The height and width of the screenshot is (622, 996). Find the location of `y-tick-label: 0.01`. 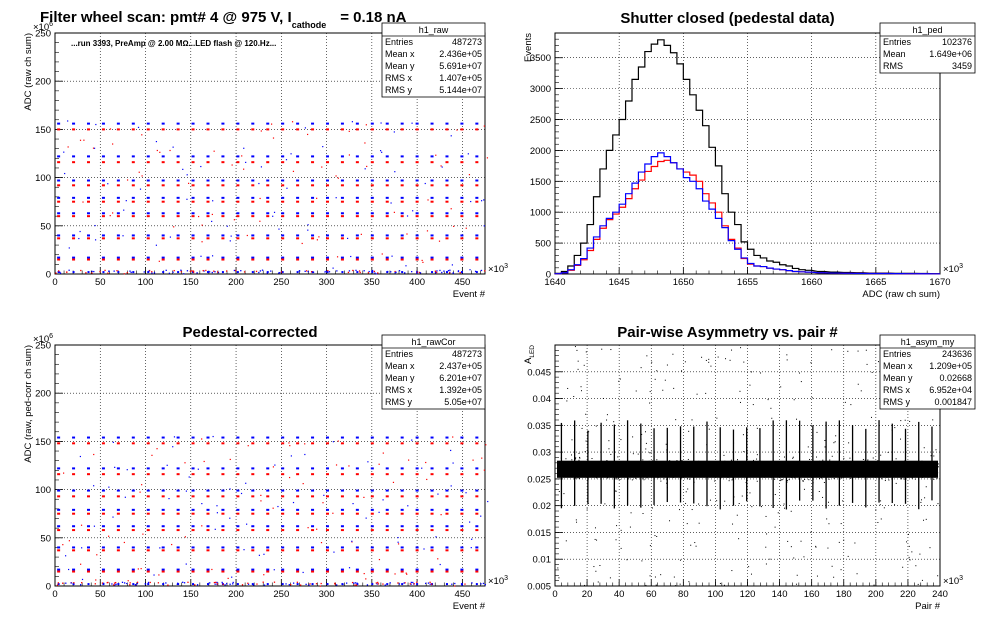

y-tick-label: 0.01 is located at coordinates (542, 560).